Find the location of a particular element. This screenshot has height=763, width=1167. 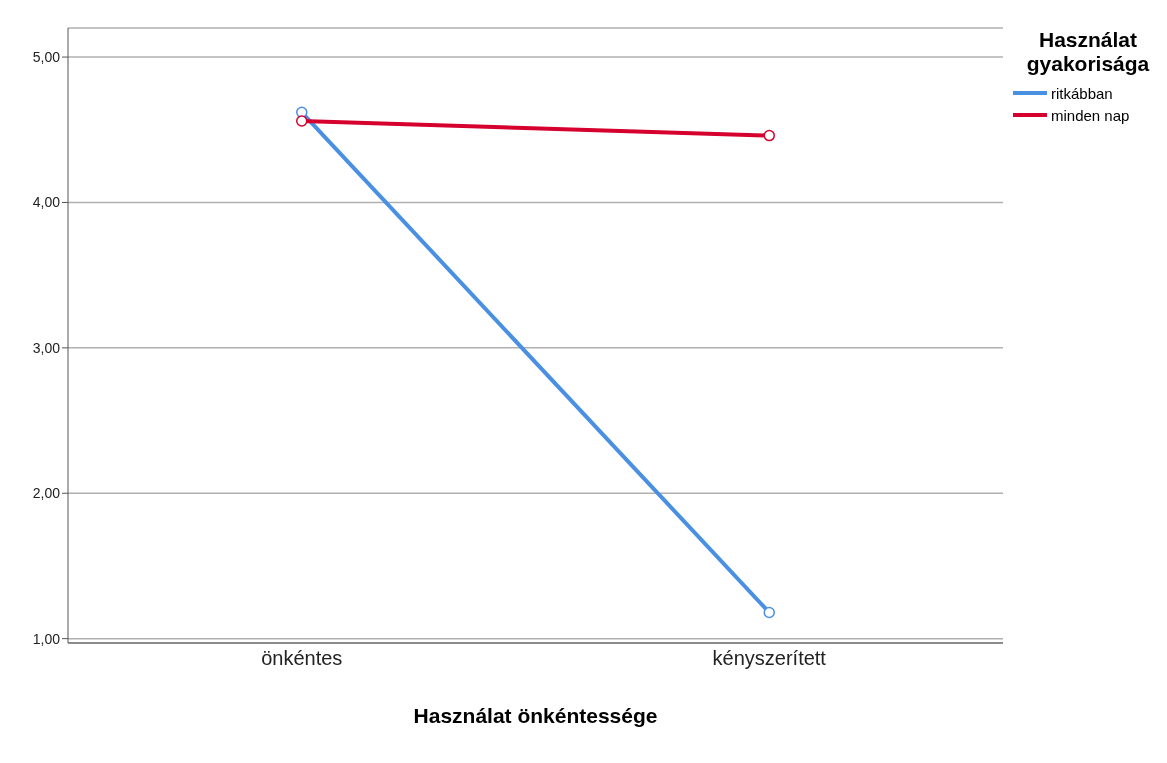

y-tick-label: 2,00 is located at coordinates (46, 493).